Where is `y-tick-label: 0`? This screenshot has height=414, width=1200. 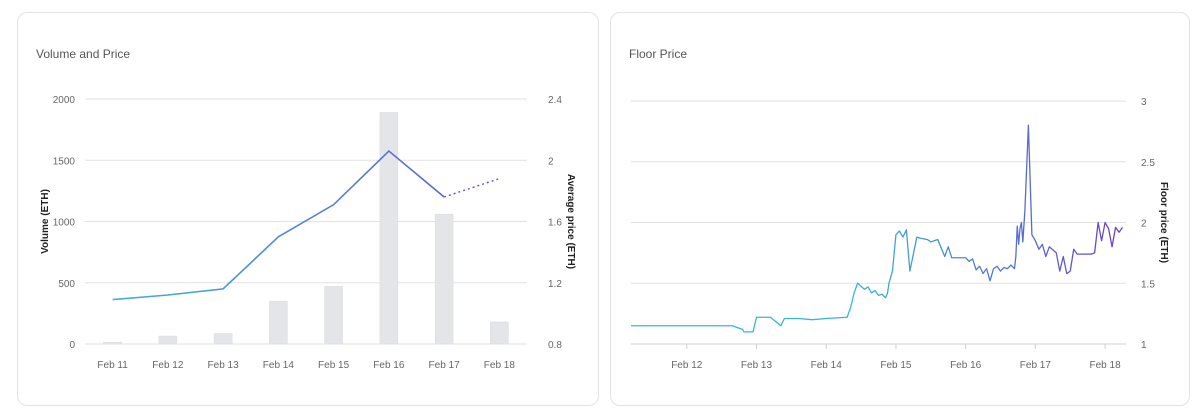 y-tick-label: 0 is located at coordinates (72, 345).